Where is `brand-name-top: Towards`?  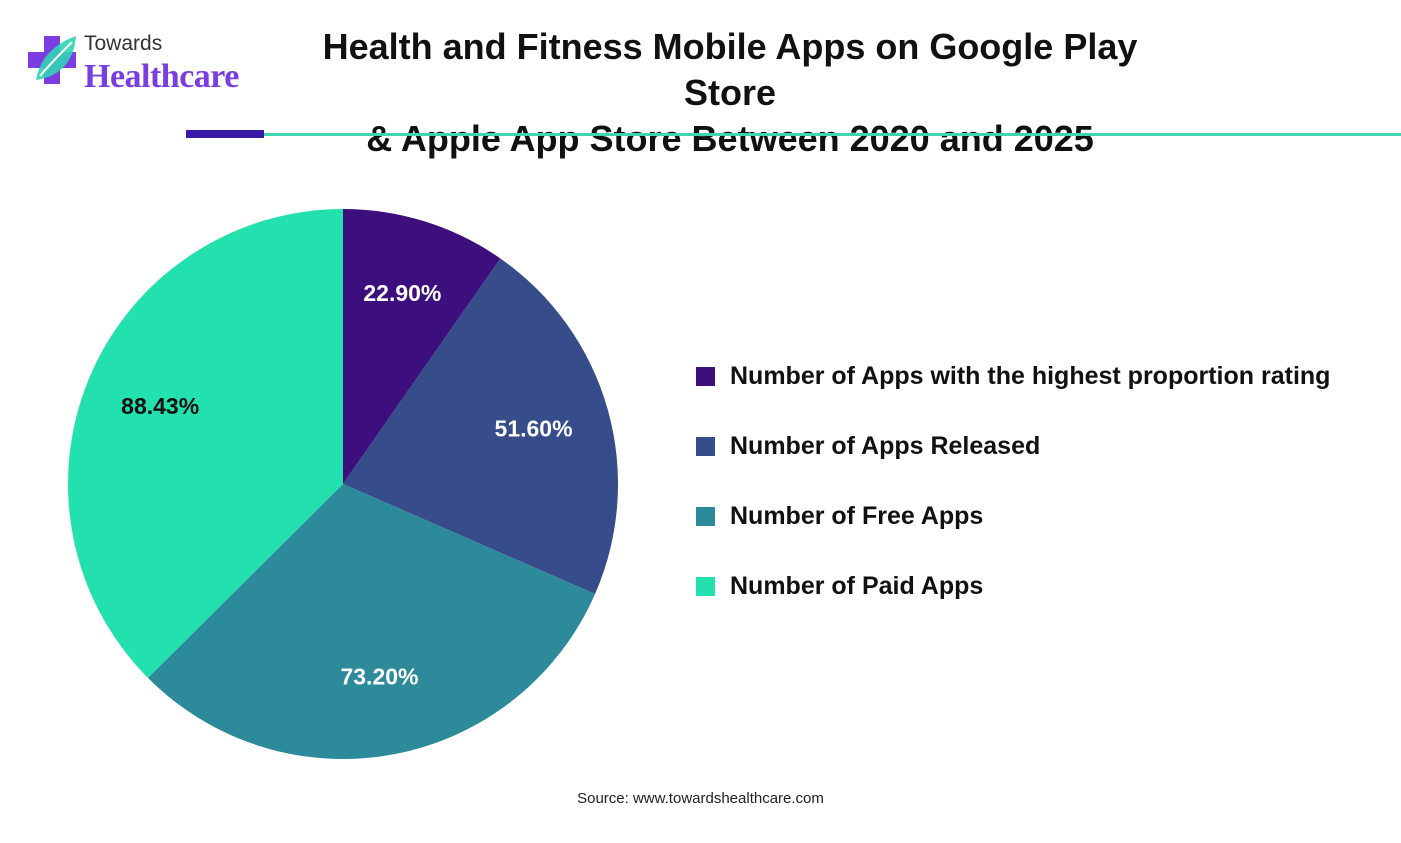 brand-name-top: Towards is located at coordinates (123, 43).